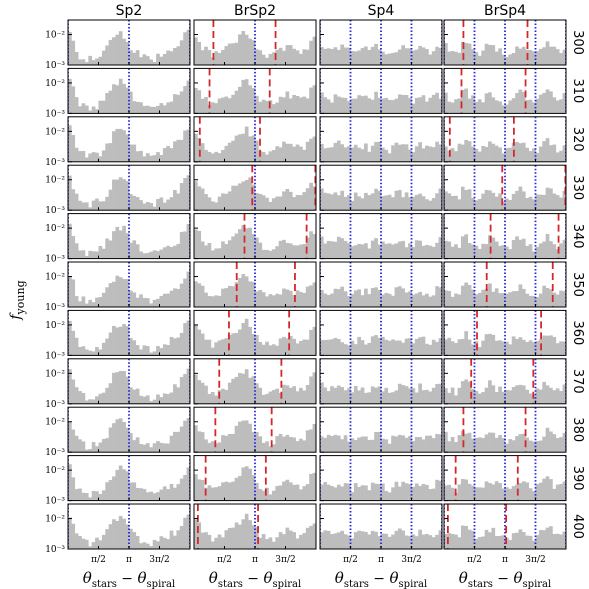 This screenshot has height=589, width=589. What do you see at coordinates (55, 453) in the screenshot?
I see `y-tick-label: 10⁻³` at bounding box center [55, 453].